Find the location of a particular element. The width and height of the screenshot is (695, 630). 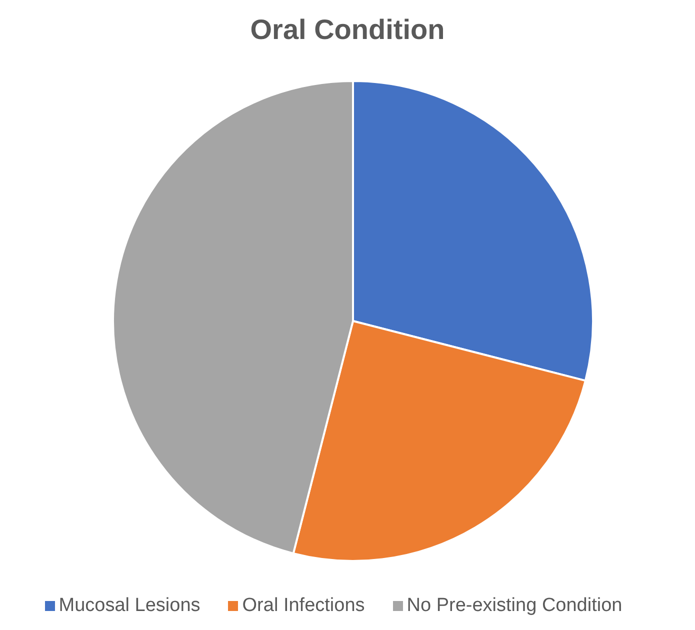

legend-label: Mucosal Lesions is located at coordinates (129, 605).